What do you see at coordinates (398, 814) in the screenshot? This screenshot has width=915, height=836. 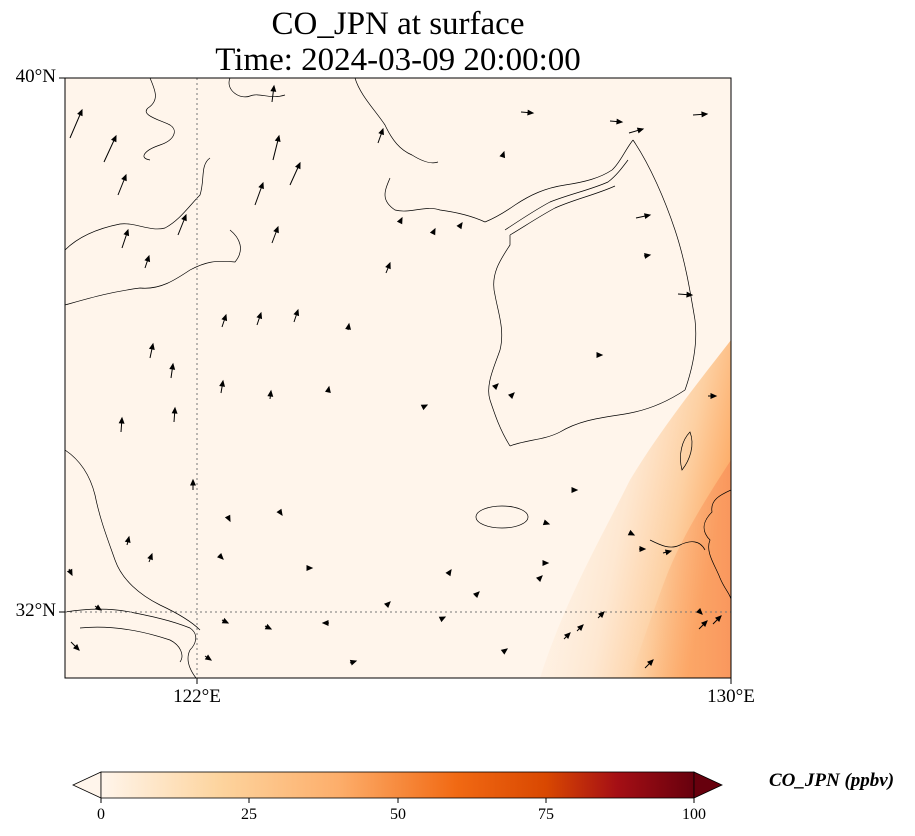 I see `colorbar-tick-50: 50` at bounding box center [398, 814].